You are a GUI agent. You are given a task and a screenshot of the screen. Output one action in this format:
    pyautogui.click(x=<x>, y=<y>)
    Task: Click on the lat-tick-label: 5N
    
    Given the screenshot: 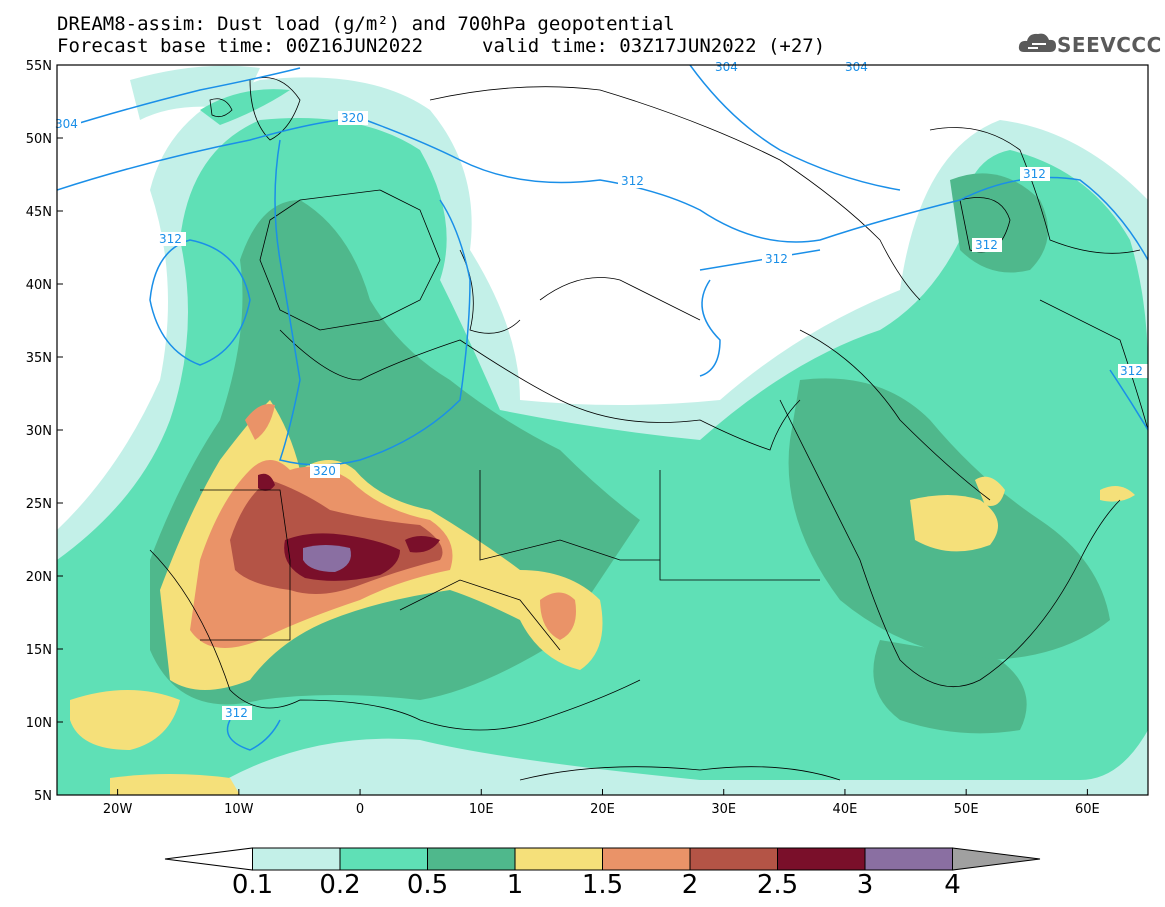 What is the action you would take?
    pyautogui.click(x=43, y=796)
    